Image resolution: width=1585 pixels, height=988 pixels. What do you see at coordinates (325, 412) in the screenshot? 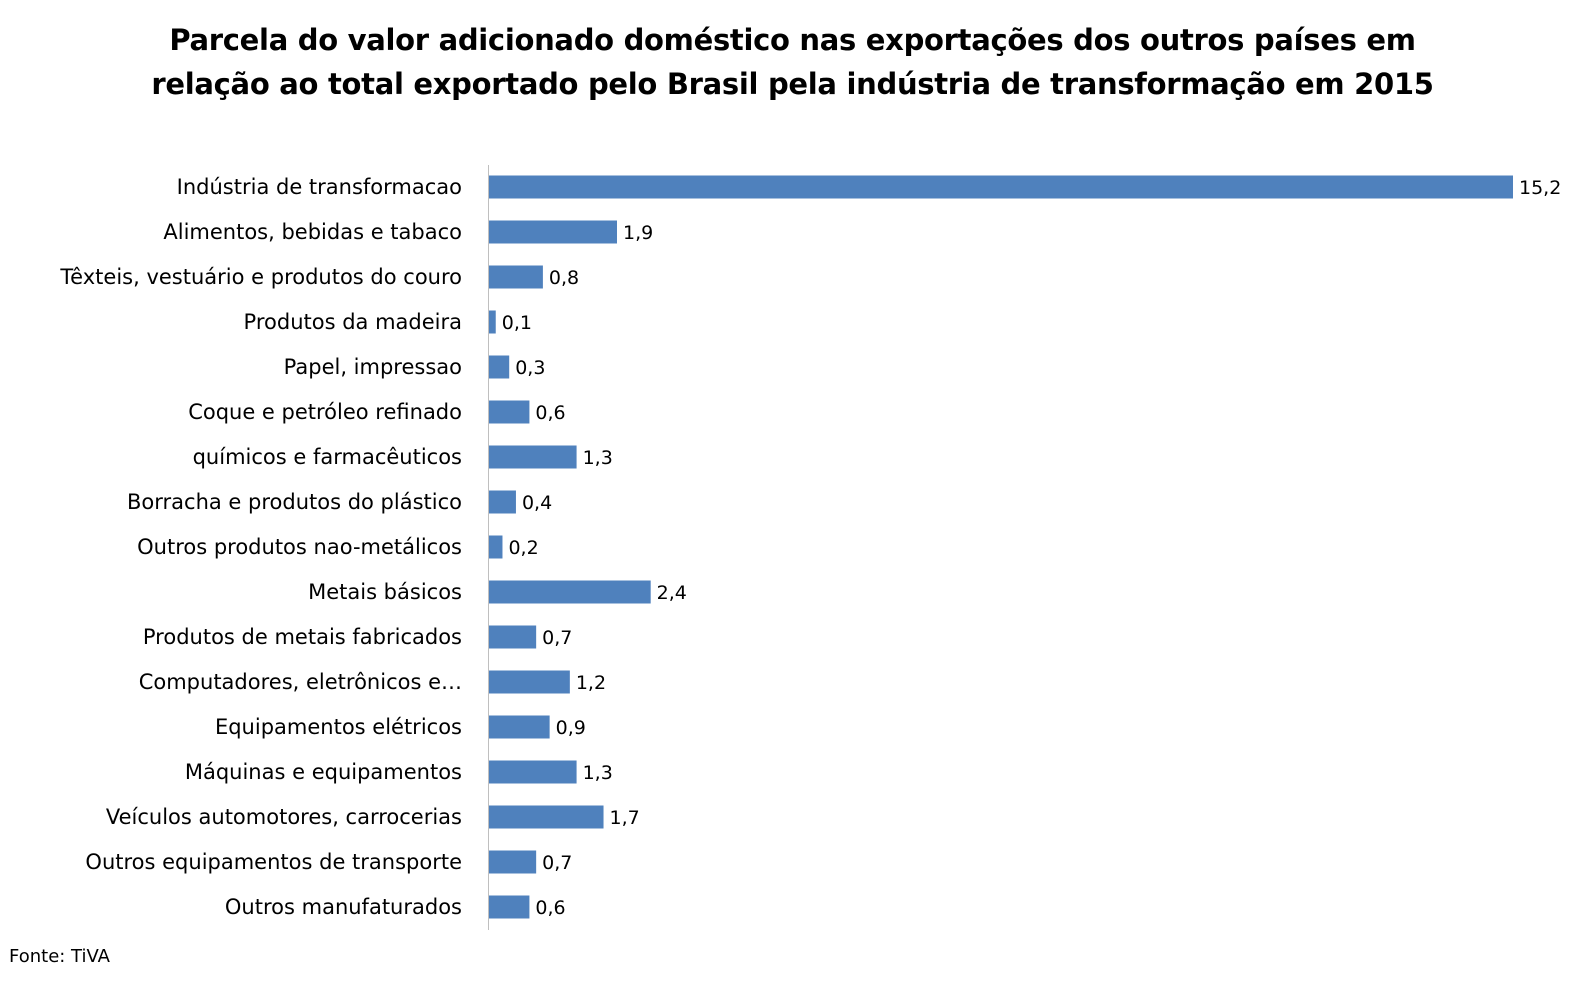
I see `category-label-5: Coque e petróleo refinado` at bounding box center [325, 412].